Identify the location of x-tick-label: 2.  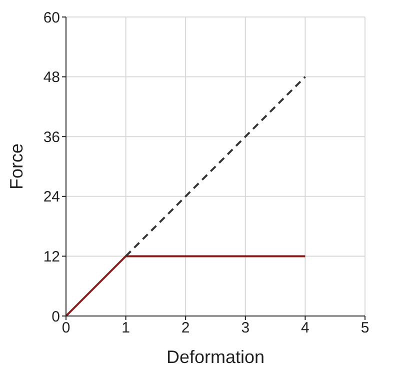
(185, 328).